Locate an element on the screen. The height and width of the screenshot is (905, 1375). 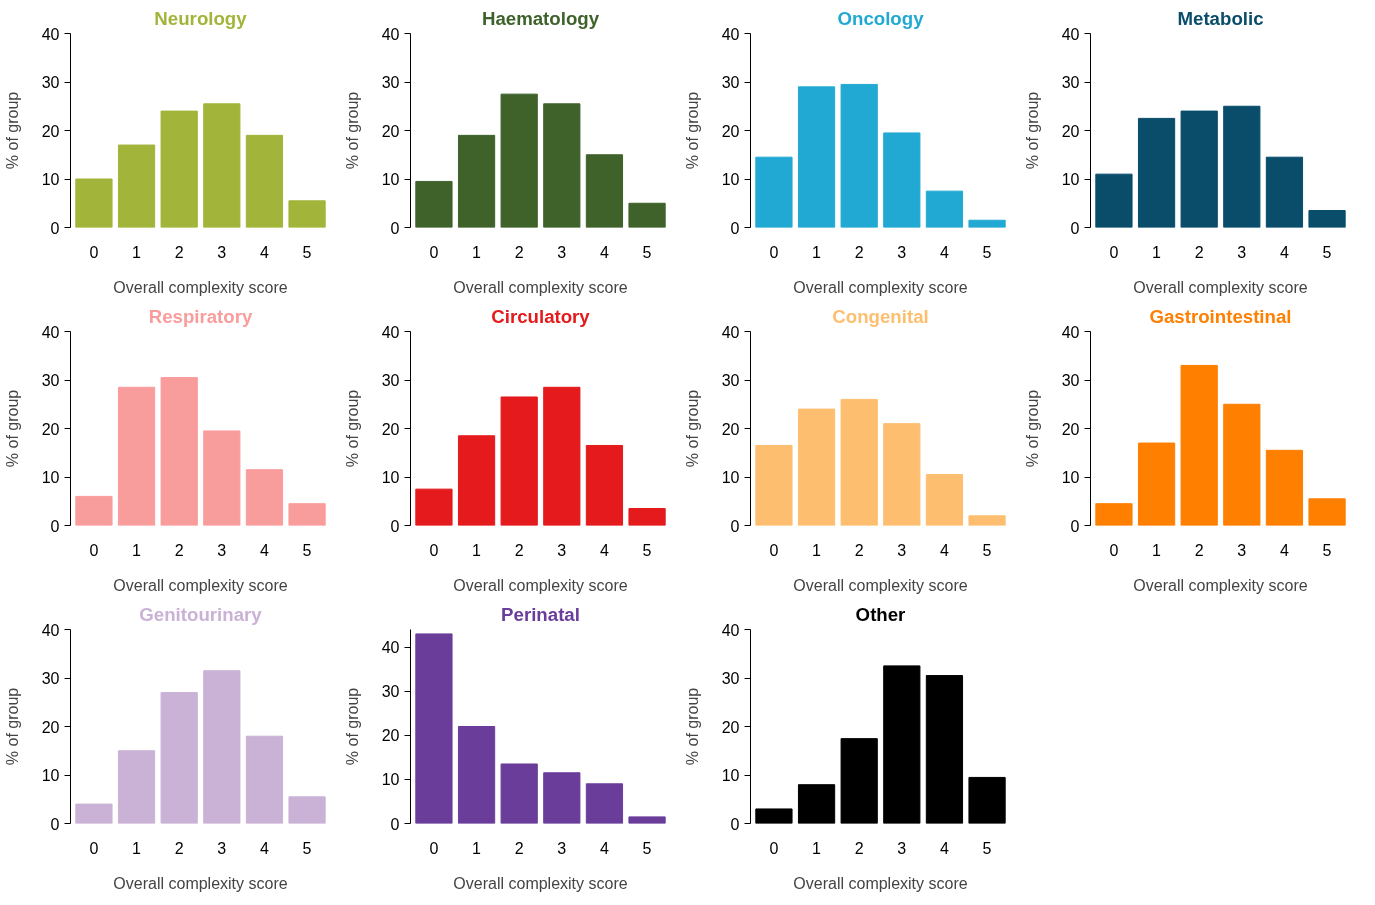
chart-title: Perinatal is located at coordinates (540, 614).